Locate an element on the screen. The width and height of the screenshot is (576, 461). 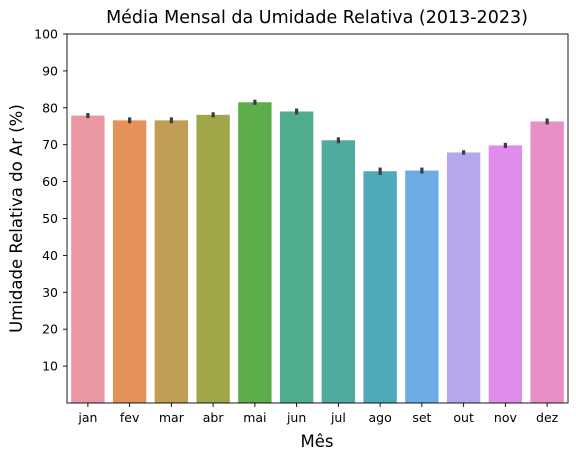
bar-abr is located at coordinates (213, 258).